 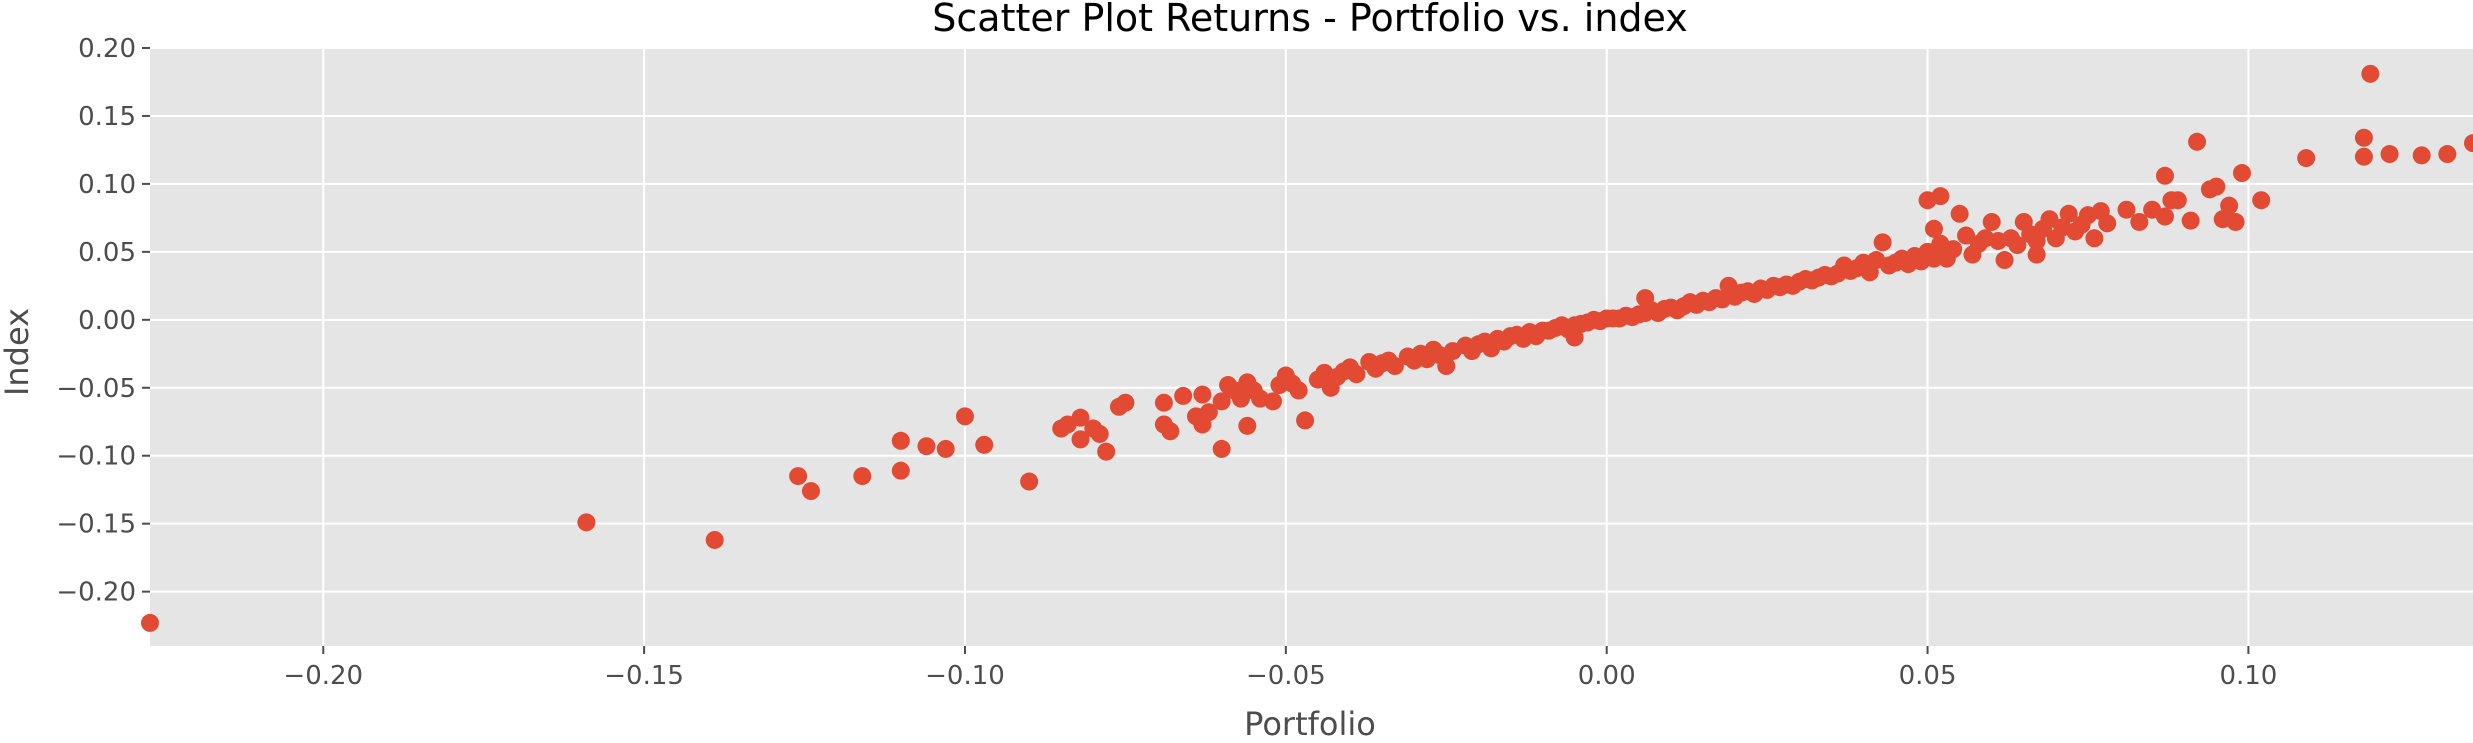 I want to click on y-tick-label: −0.10, so click(x=96, y=457).